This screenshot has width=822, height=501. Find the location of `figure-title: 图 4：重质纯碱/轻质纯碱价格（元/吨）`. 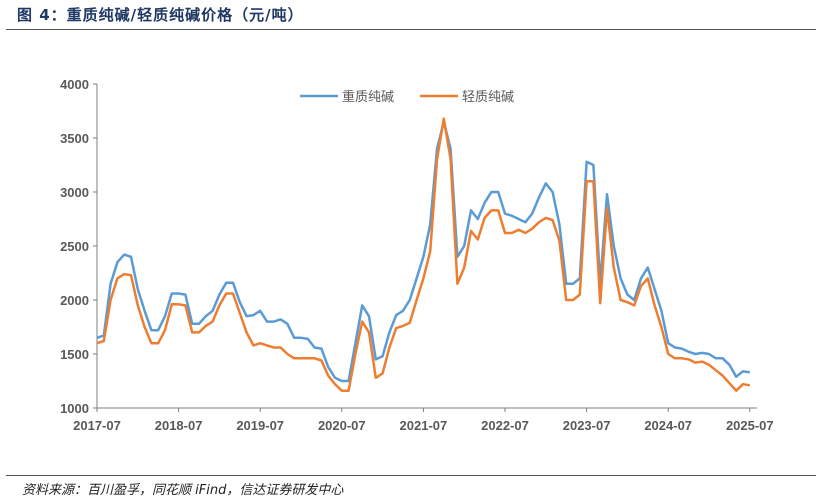

figure-title: 图 4：重质纯碱/轻质纯碱价格（元/吨） is located at coordinates (160, 15).